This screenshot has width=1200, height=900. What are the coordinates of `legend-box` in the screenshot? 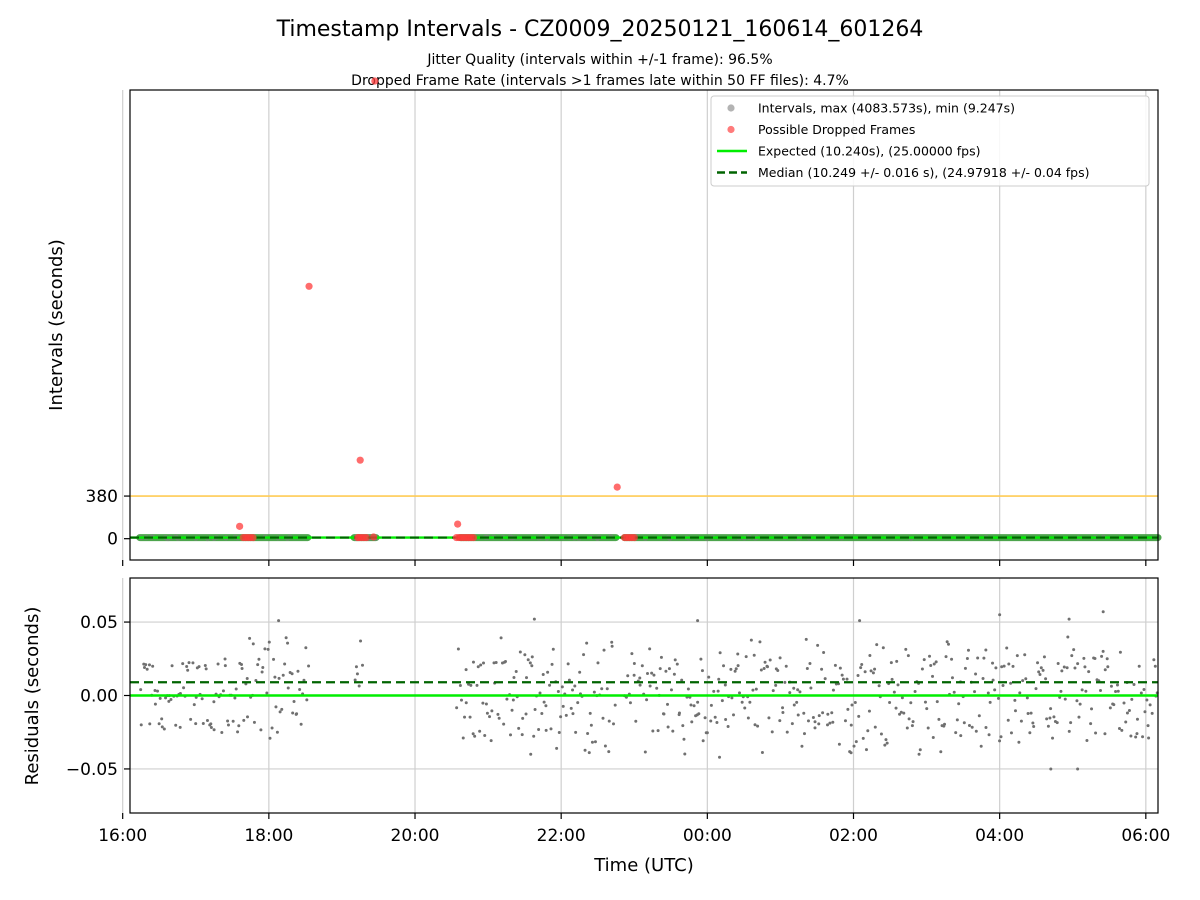 It's located at (930, 141).